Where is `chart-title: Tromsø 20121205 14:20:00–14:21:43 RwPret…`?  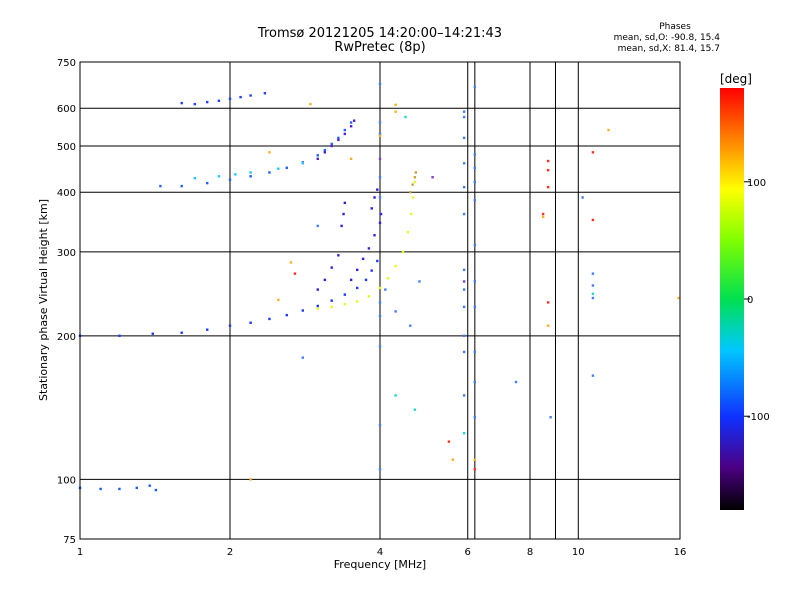 chart-title: Tromsø 20121205 14:20:00–14:21:43 RwPret… is located at coordinates (380, 41).